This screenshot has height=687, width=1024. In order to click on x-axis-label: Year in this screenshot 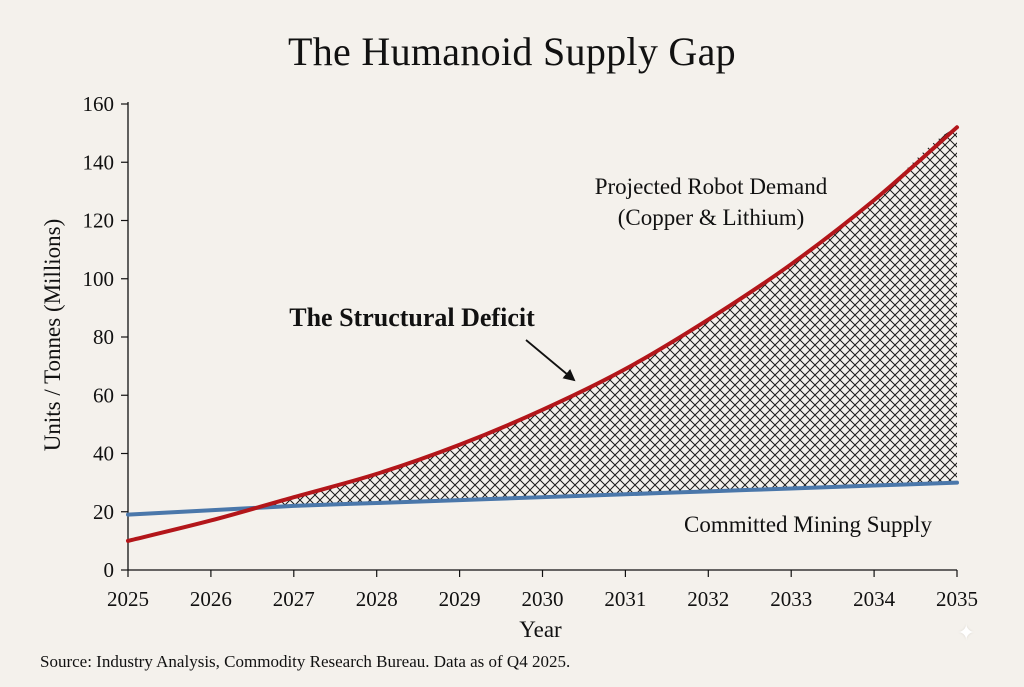, I will do `click(540, 629)`.